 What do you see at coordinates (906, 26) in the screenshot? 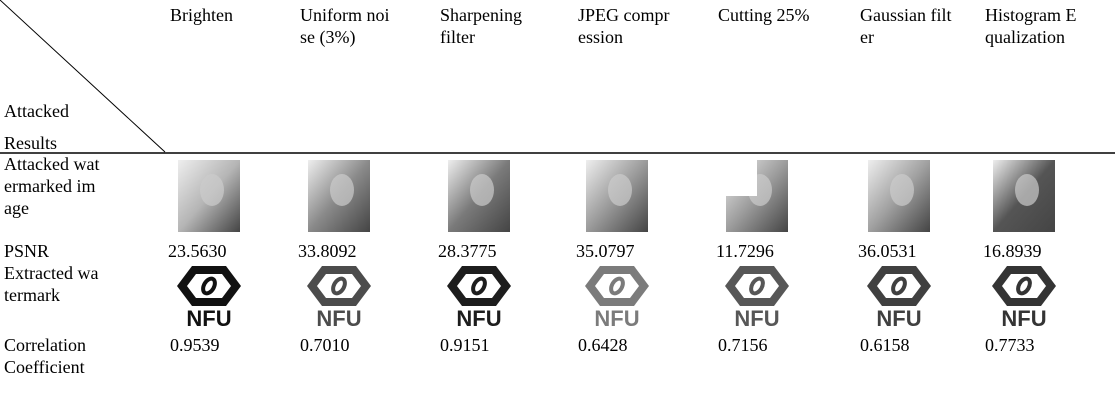
I see `column-header: Gaussian filter` at bounding box center [906, 26].